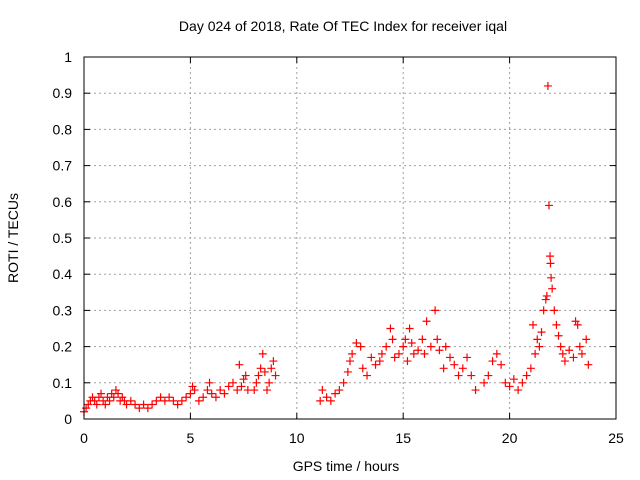 This screenshot has height=480, width=640. What do you see at coordinates (63, 129) in the screenshot?
I see `y-tick-label: 0.8` at bounding box center [63, 129].